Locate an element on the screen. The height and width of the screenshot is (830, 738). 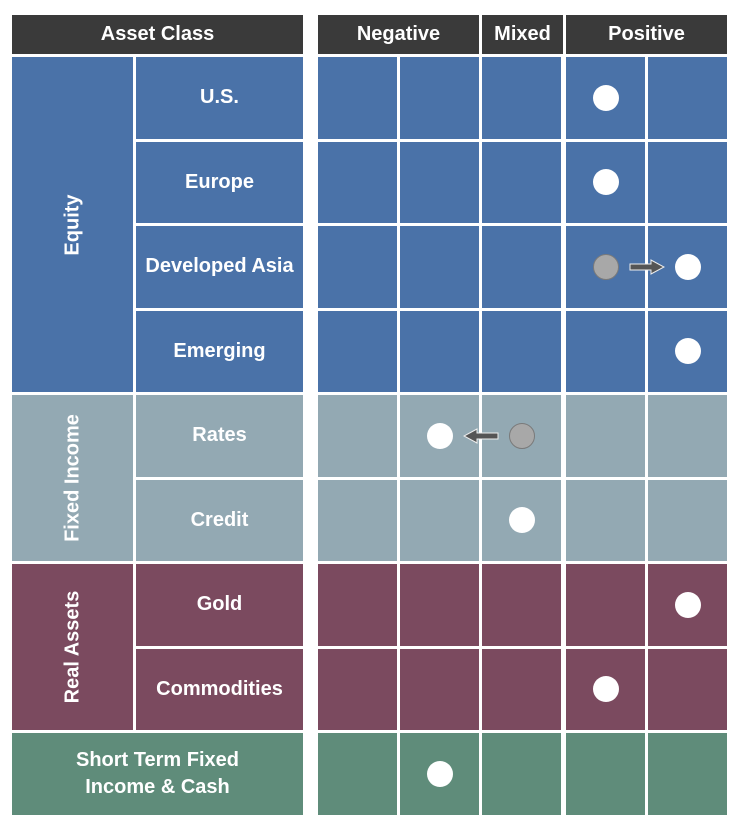
row-label-rates: Rates is located at coordinates (219, 436).